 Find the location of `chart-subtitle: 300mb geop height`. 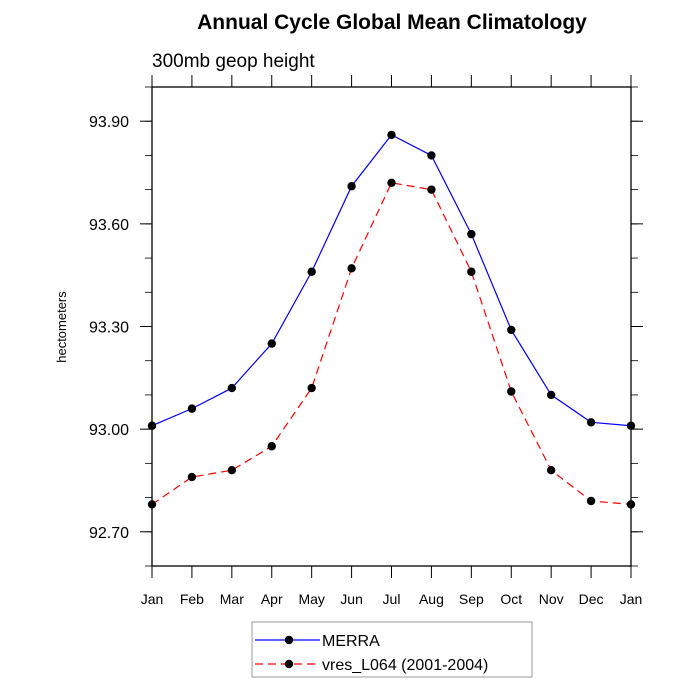

chart-subtitle: 300mb geop height is located at coordinates (233, 61).